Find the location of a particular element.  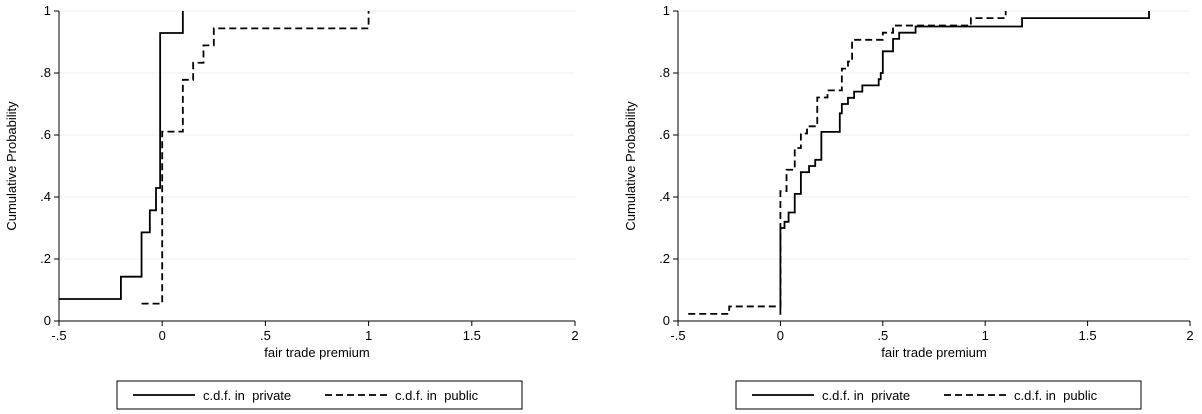

series-line-private is located at coordinates (121, 155).